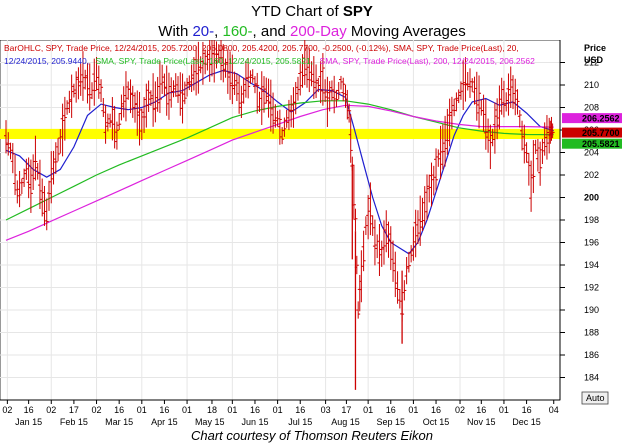  What do you see at coordinates (312, 11) in the screenshot?
I see `title-line-1: YTD Chart of SPY` at bounding box center [312, 11].